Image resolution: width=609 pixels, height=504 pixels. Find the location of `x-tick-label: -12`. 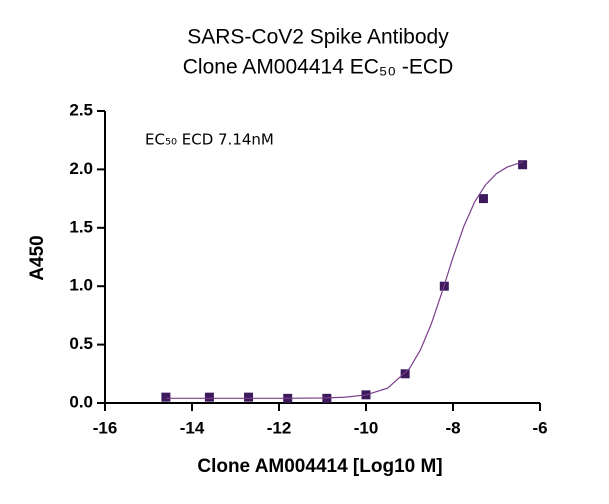

x-tick-label: -12 is located at coordinates (279, 427).